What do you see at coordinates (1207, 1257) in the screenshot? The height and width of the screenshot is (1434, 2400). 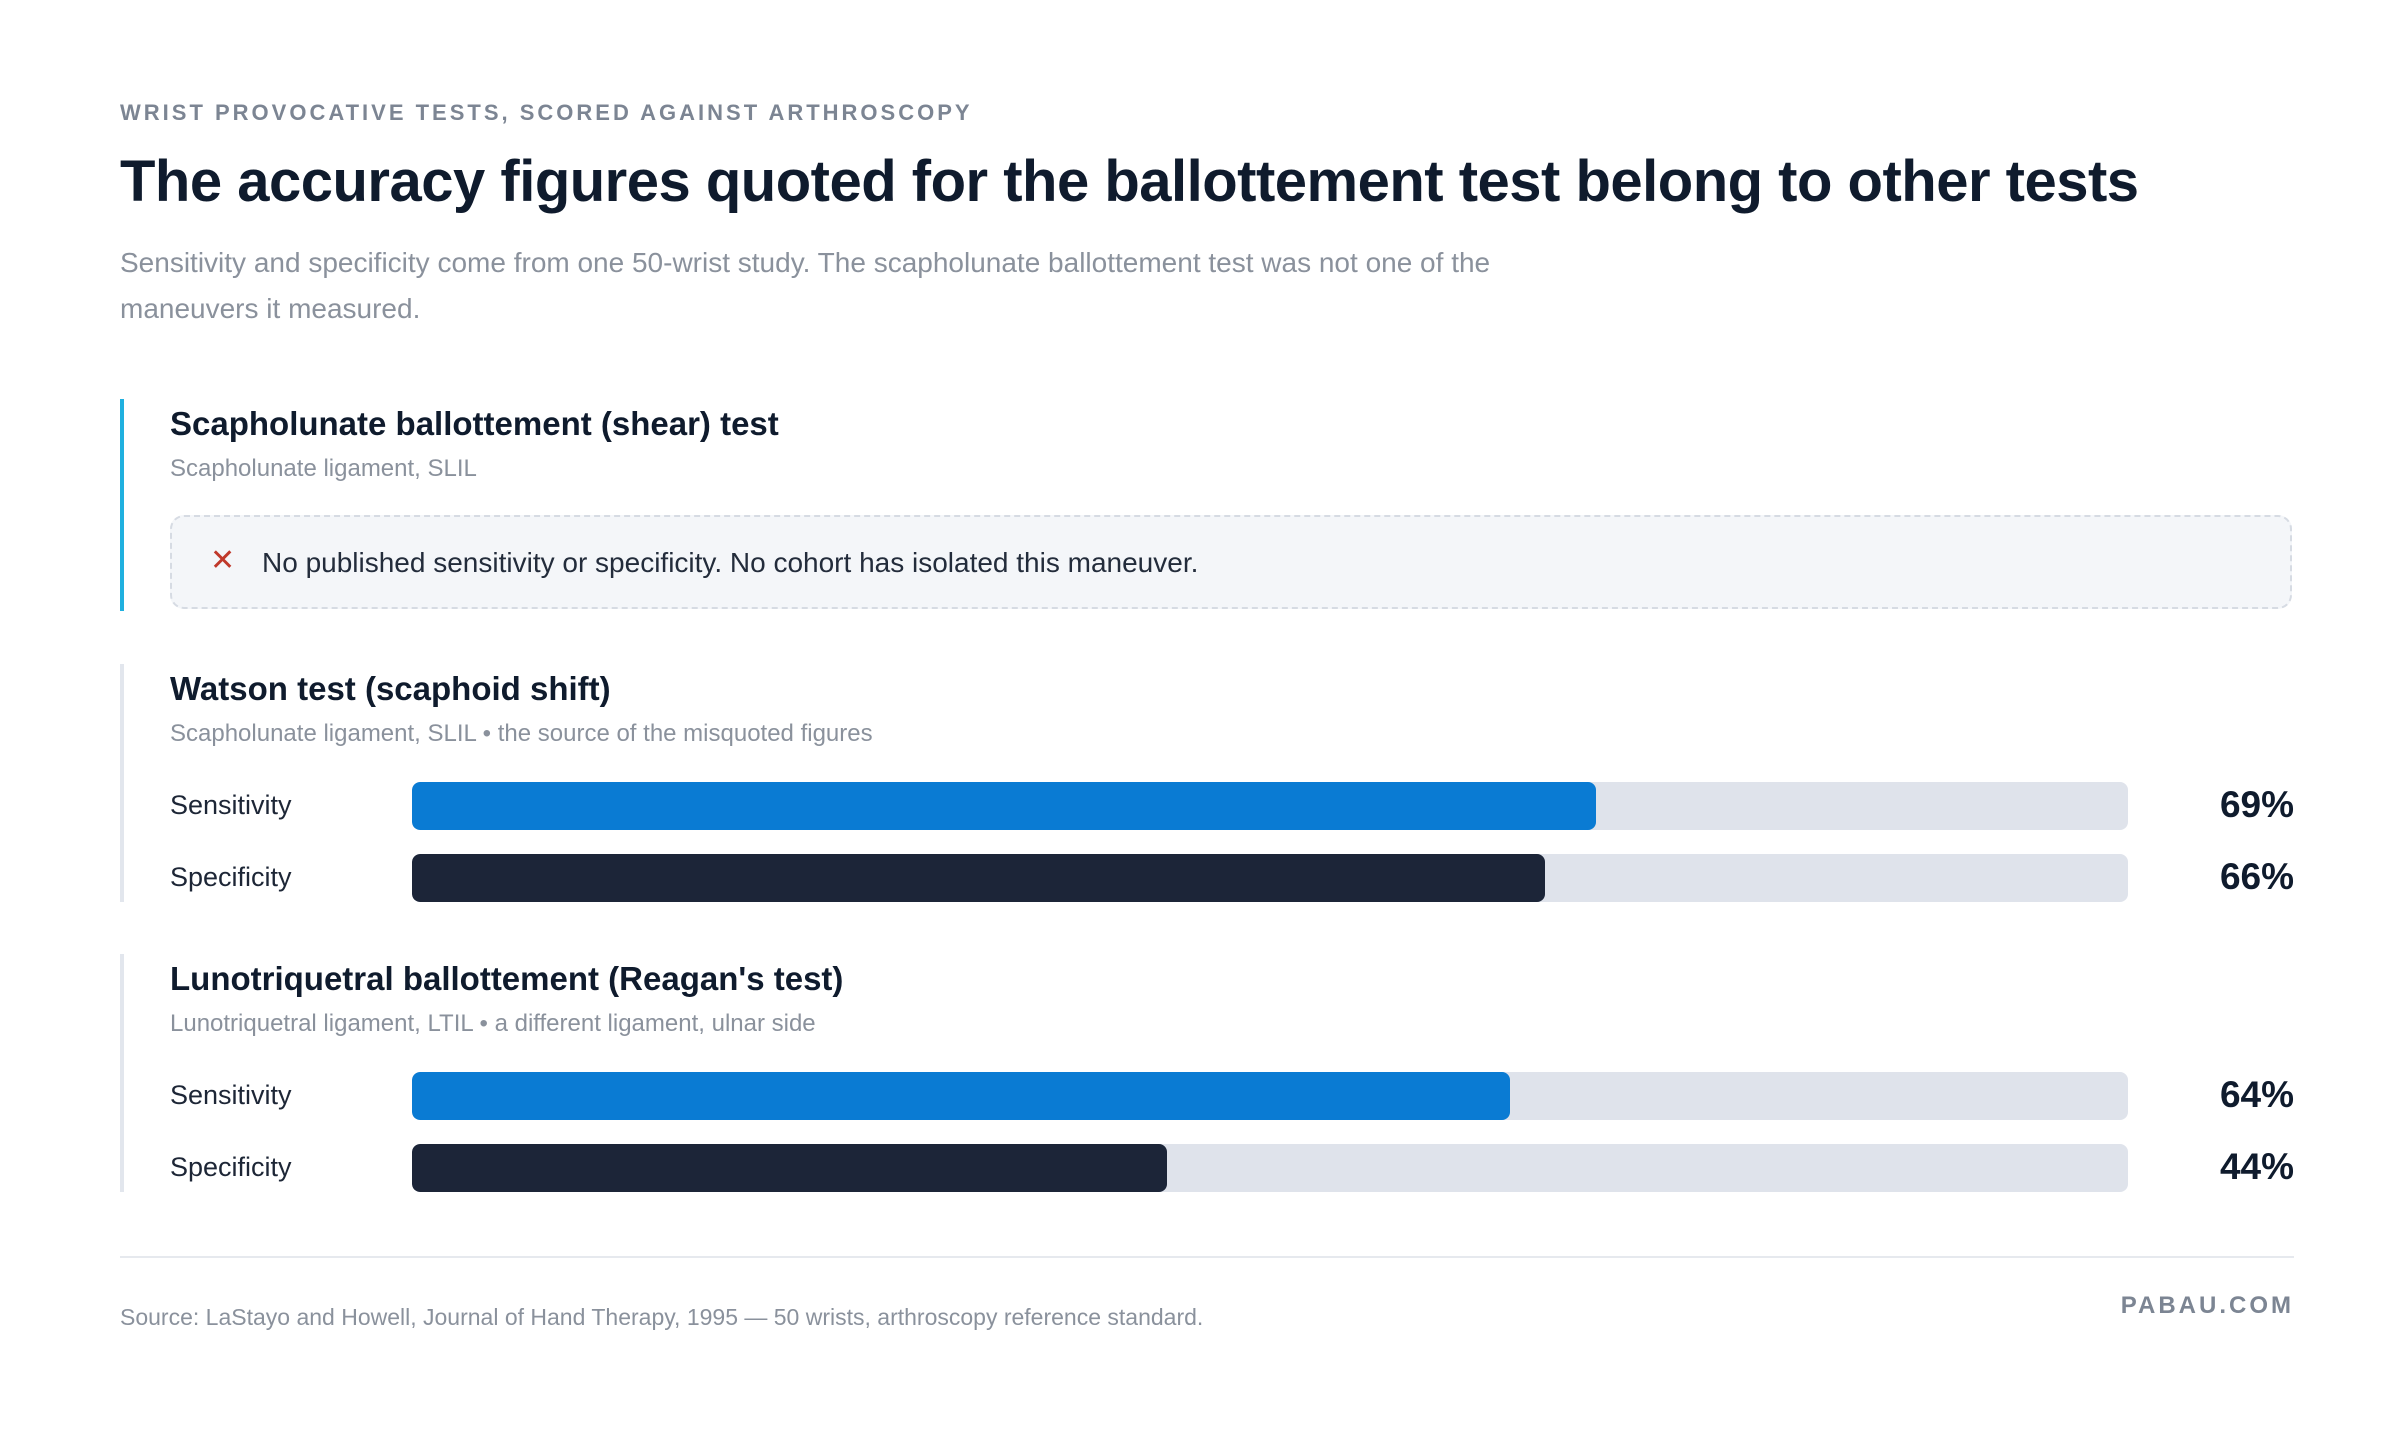 I see `footer-divider` at bounding box center [1207, 1257].